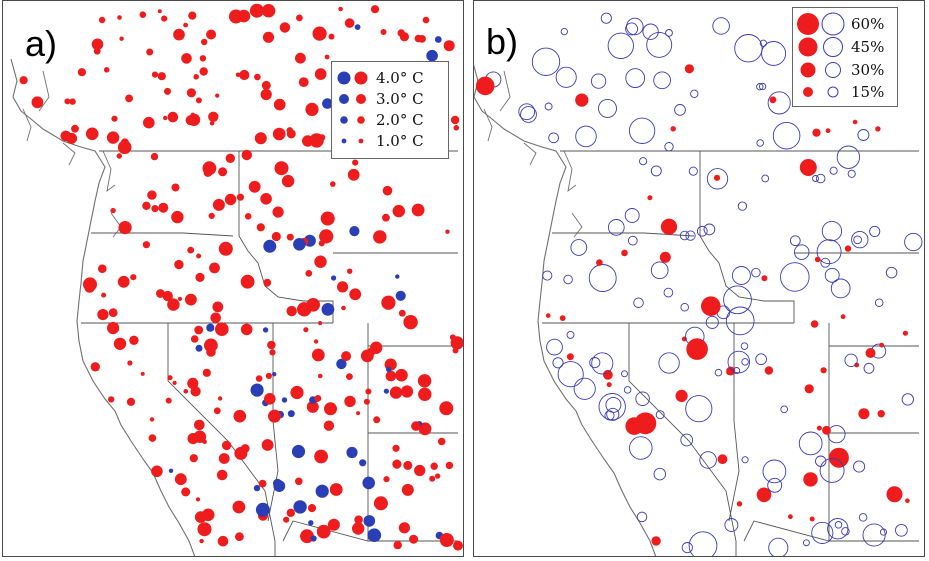  What do you see at coordinates (390, 120) in the screenshot?
I see `legend-a-row-3: 2.0° C` at bounding box center [390, 120].